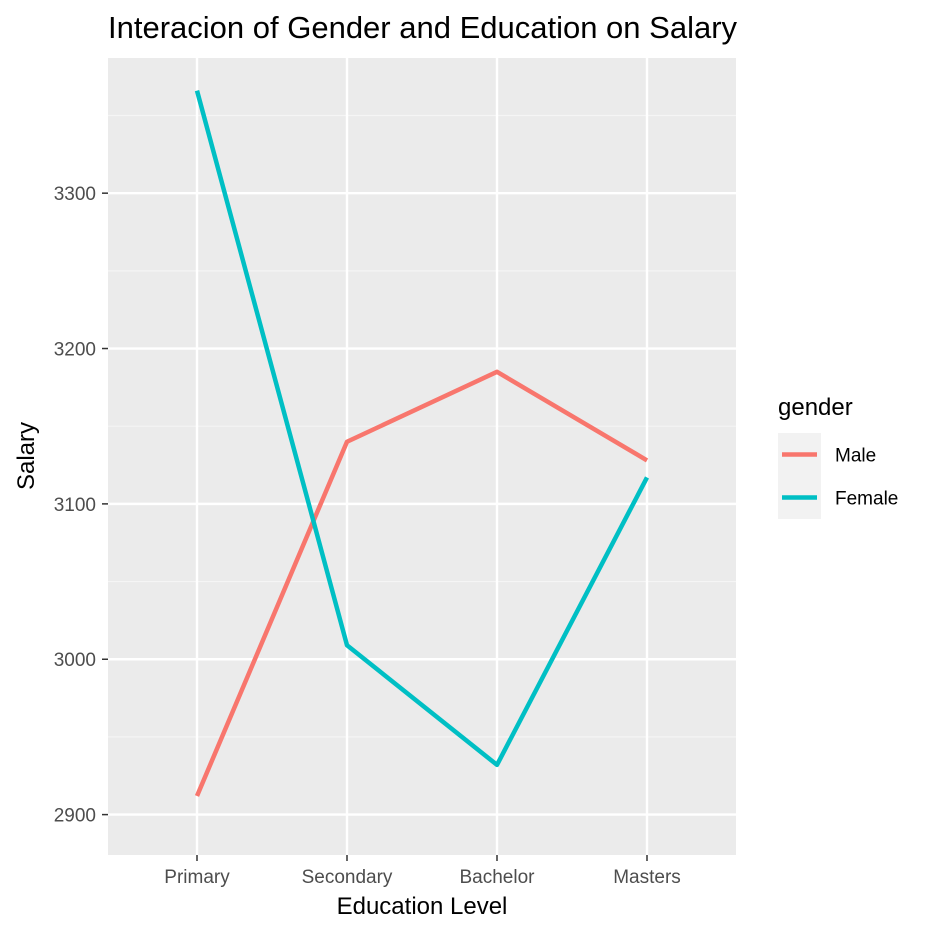  I want to click on x-tick-label-2: Bachelor, so click(498, 877).